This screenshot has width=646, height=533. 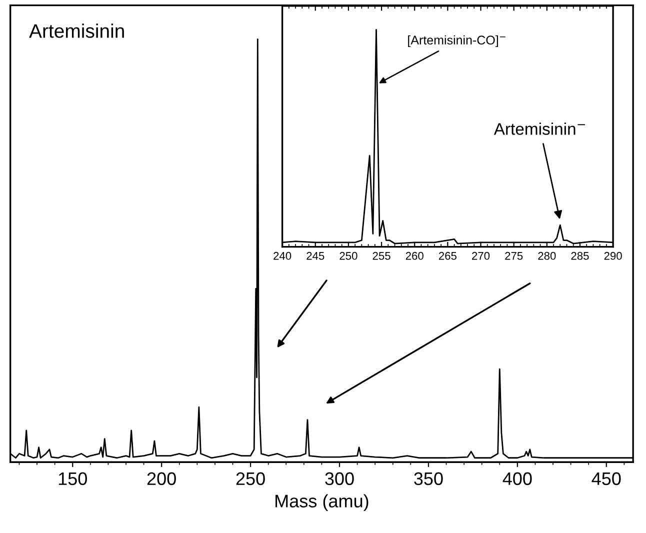 I want to click on x-tick-label: 400, so click(x=517, y=479).